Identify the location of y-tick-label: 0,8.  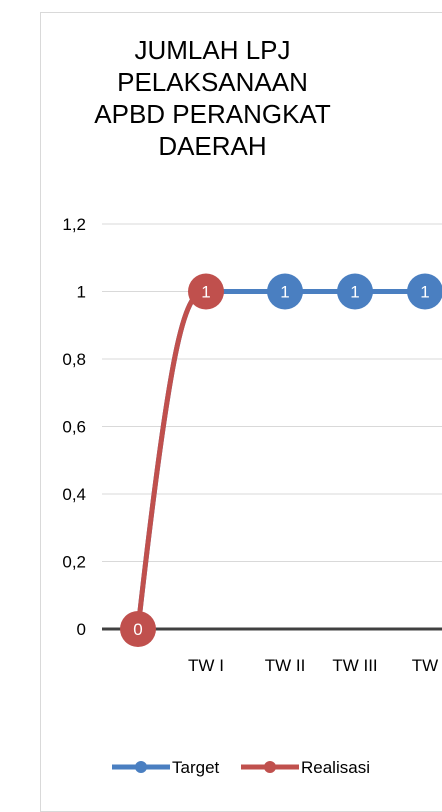
(74, 359).